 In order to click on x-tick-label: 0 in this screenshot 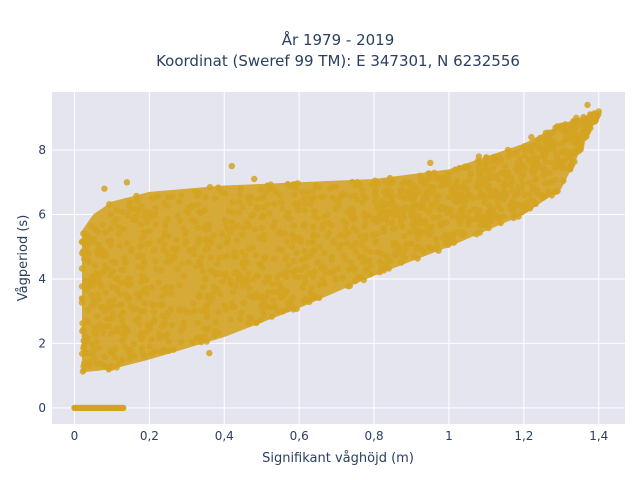, I will do `click(75, 436)`.